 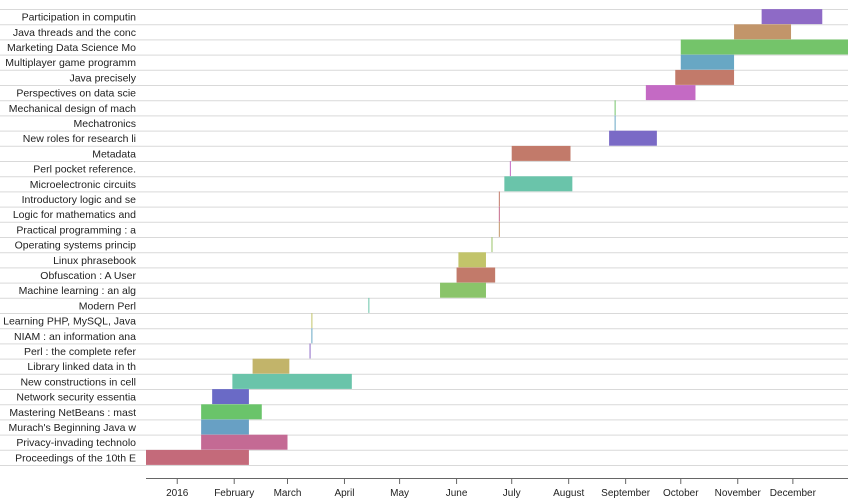 What do you see at coordinates (344, 493) in the screenshot?
I see `x-tick-label: April` at bounding box center [344, 493].